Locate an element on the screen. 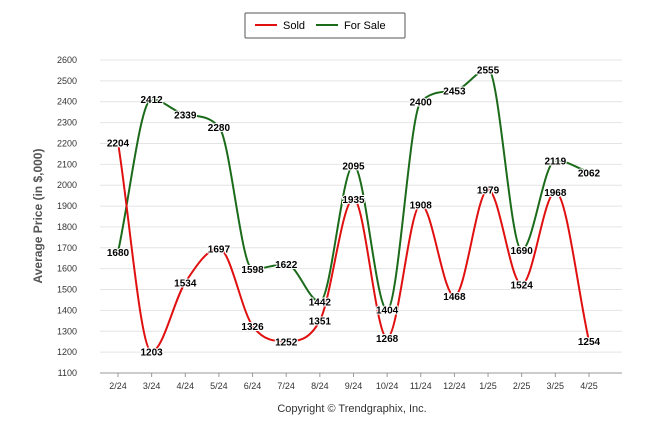 This screenshot has height=434, width=646. legend-label-sold: Sold is located at coordinates (294, 26).